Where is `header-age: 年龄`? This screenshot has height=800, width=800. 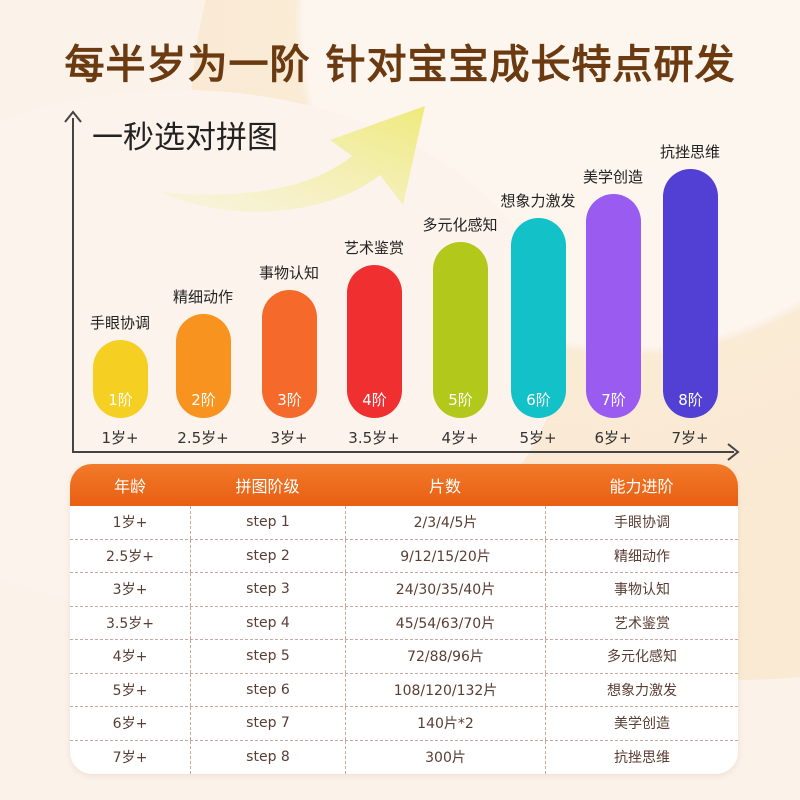
header-age: 年龄 is located at coordinates (129, 486).